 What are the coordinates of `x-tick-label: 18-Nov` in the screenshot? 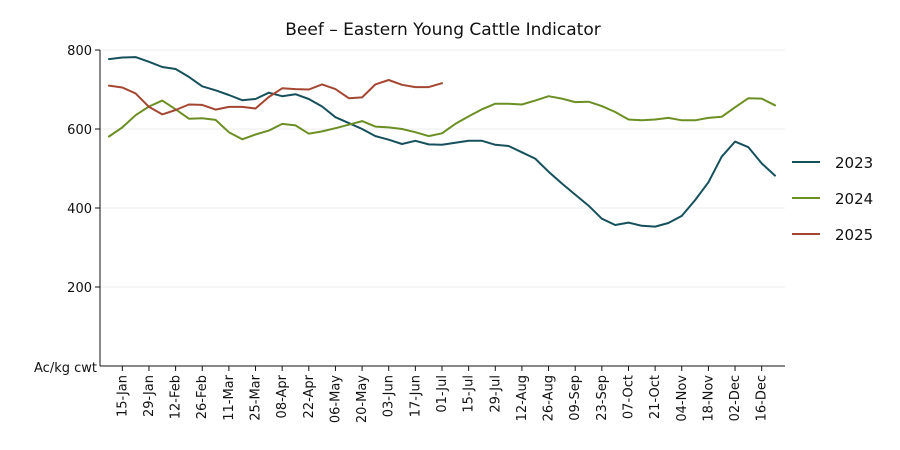 It's located at (708, 398).